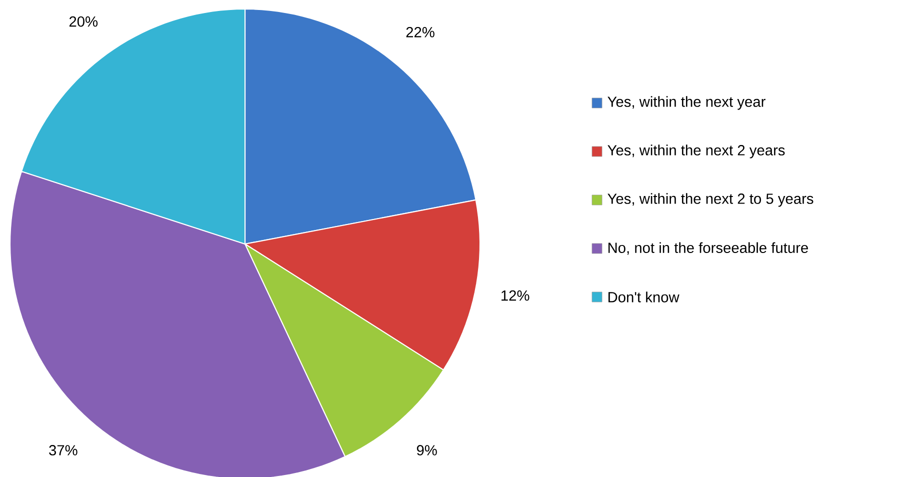  What do you see at coordinates (420, 32) in the screenshot?
I see `data-label: 22%` at bounding box center [420, 32].